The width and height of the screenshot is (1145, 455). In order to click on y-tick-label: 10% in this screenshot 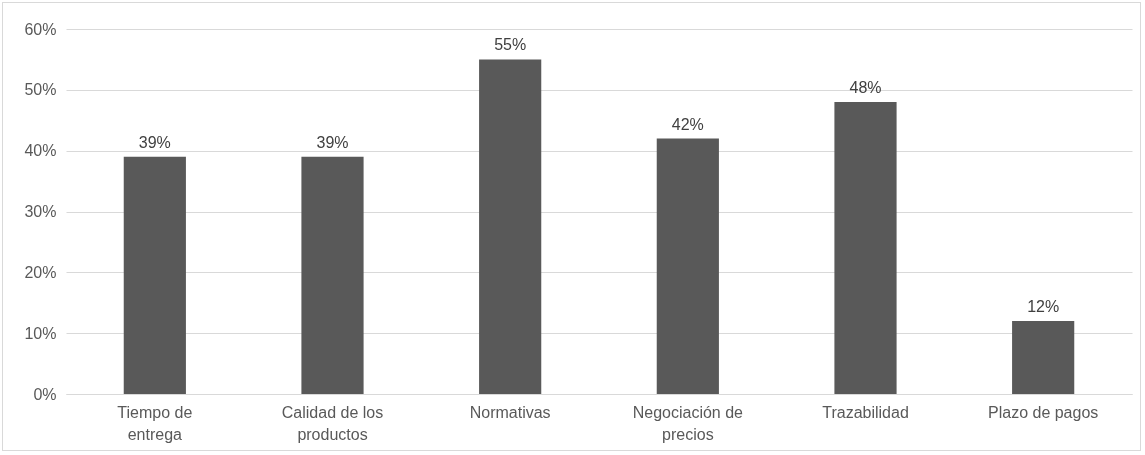, I will do `click(40, 333)`.